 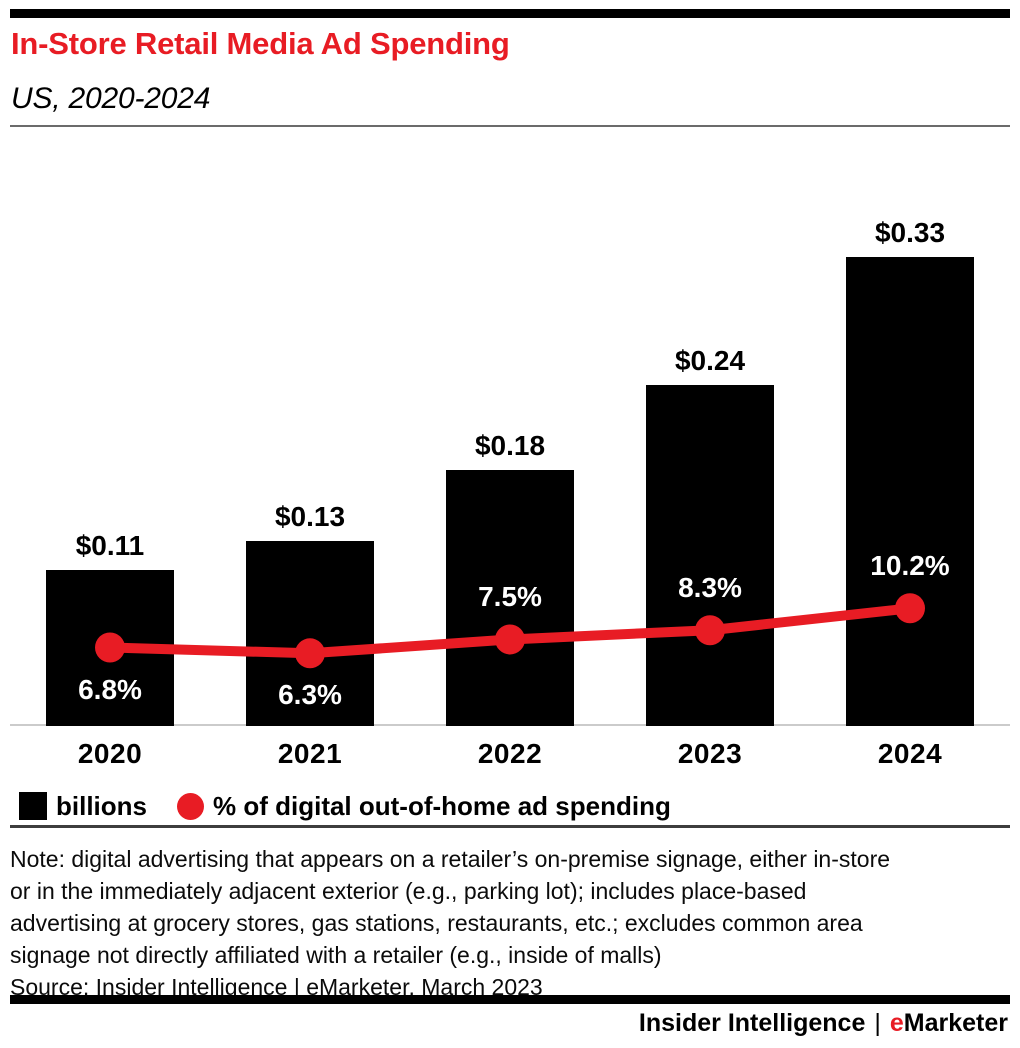 What do you see at coordinates (310, 695) in the screenshot?
I see `pct-label-2021: 6.3%` at bounding box center [310, 695].